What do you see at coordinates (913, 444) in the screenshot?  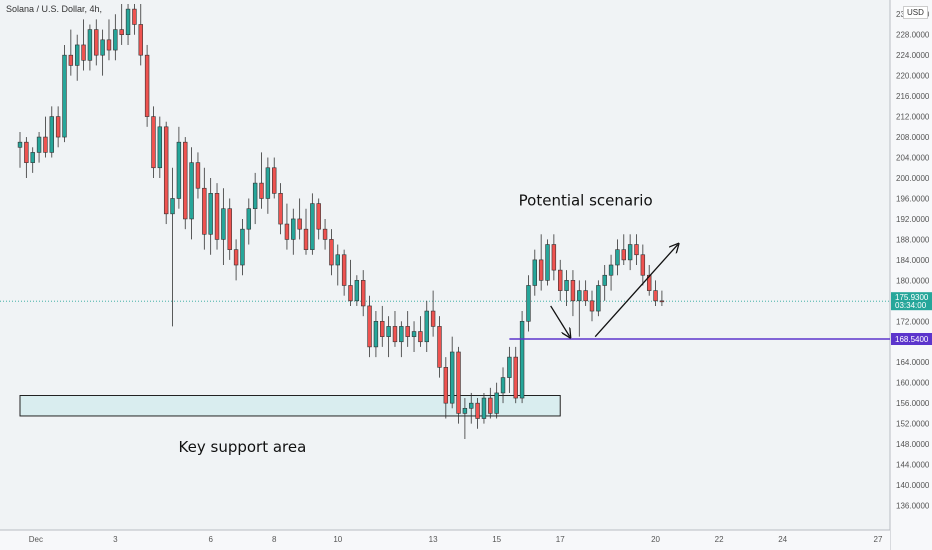 I see `y-tick-label: 148.0000` at bounding box center [913, 444].